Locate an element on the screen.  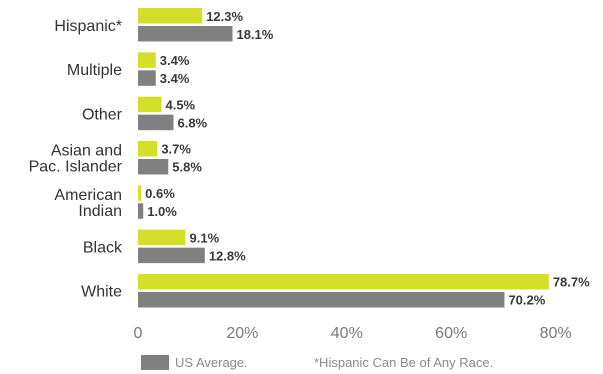
data-label-us-average-6: 70.2% is located at coordinates (526, 300).